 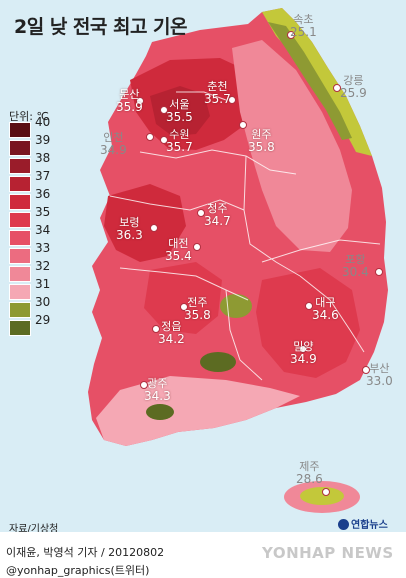 I want to click on city-label: 원주 35.8, so click(x=261, y=141).